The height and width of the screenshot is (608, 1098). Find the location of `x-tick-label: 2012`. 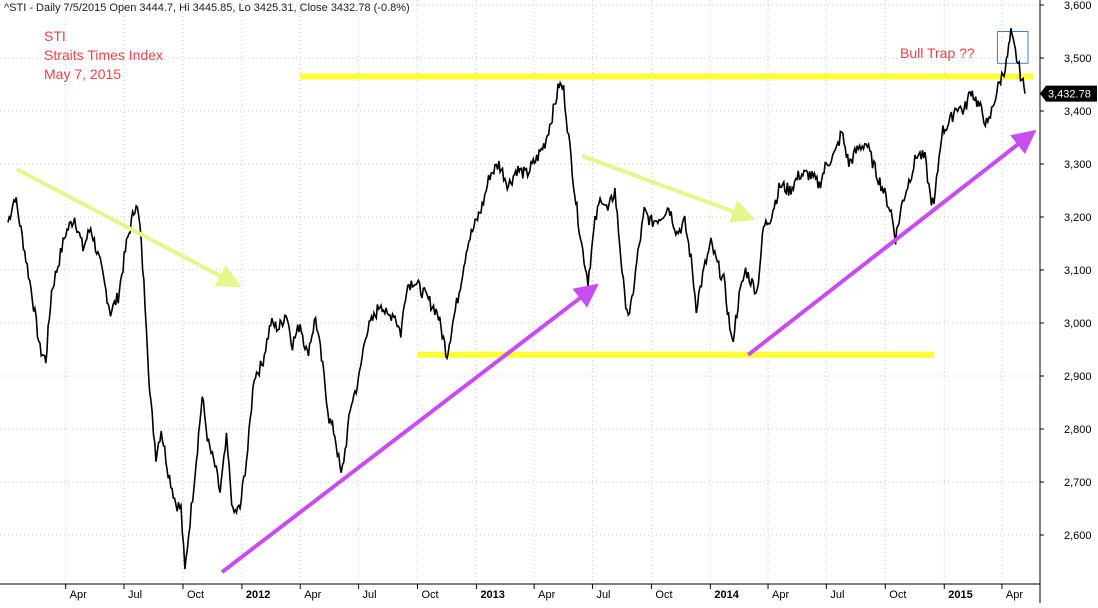

x-tick-label: 2012 is located at coordinates (258, 595).